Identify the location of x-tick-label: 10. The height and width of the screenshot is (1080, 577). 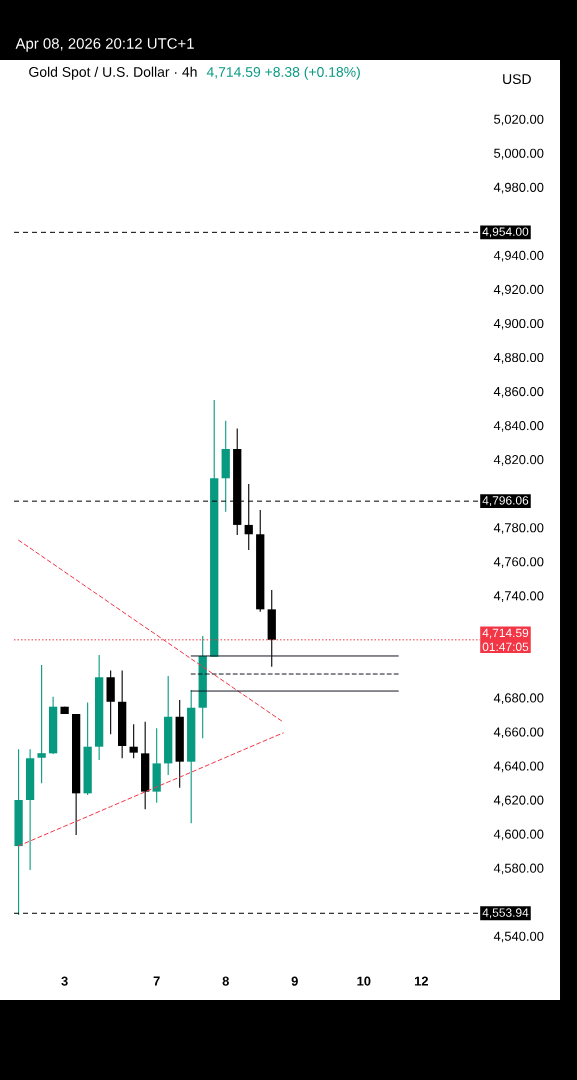
(364, 981).